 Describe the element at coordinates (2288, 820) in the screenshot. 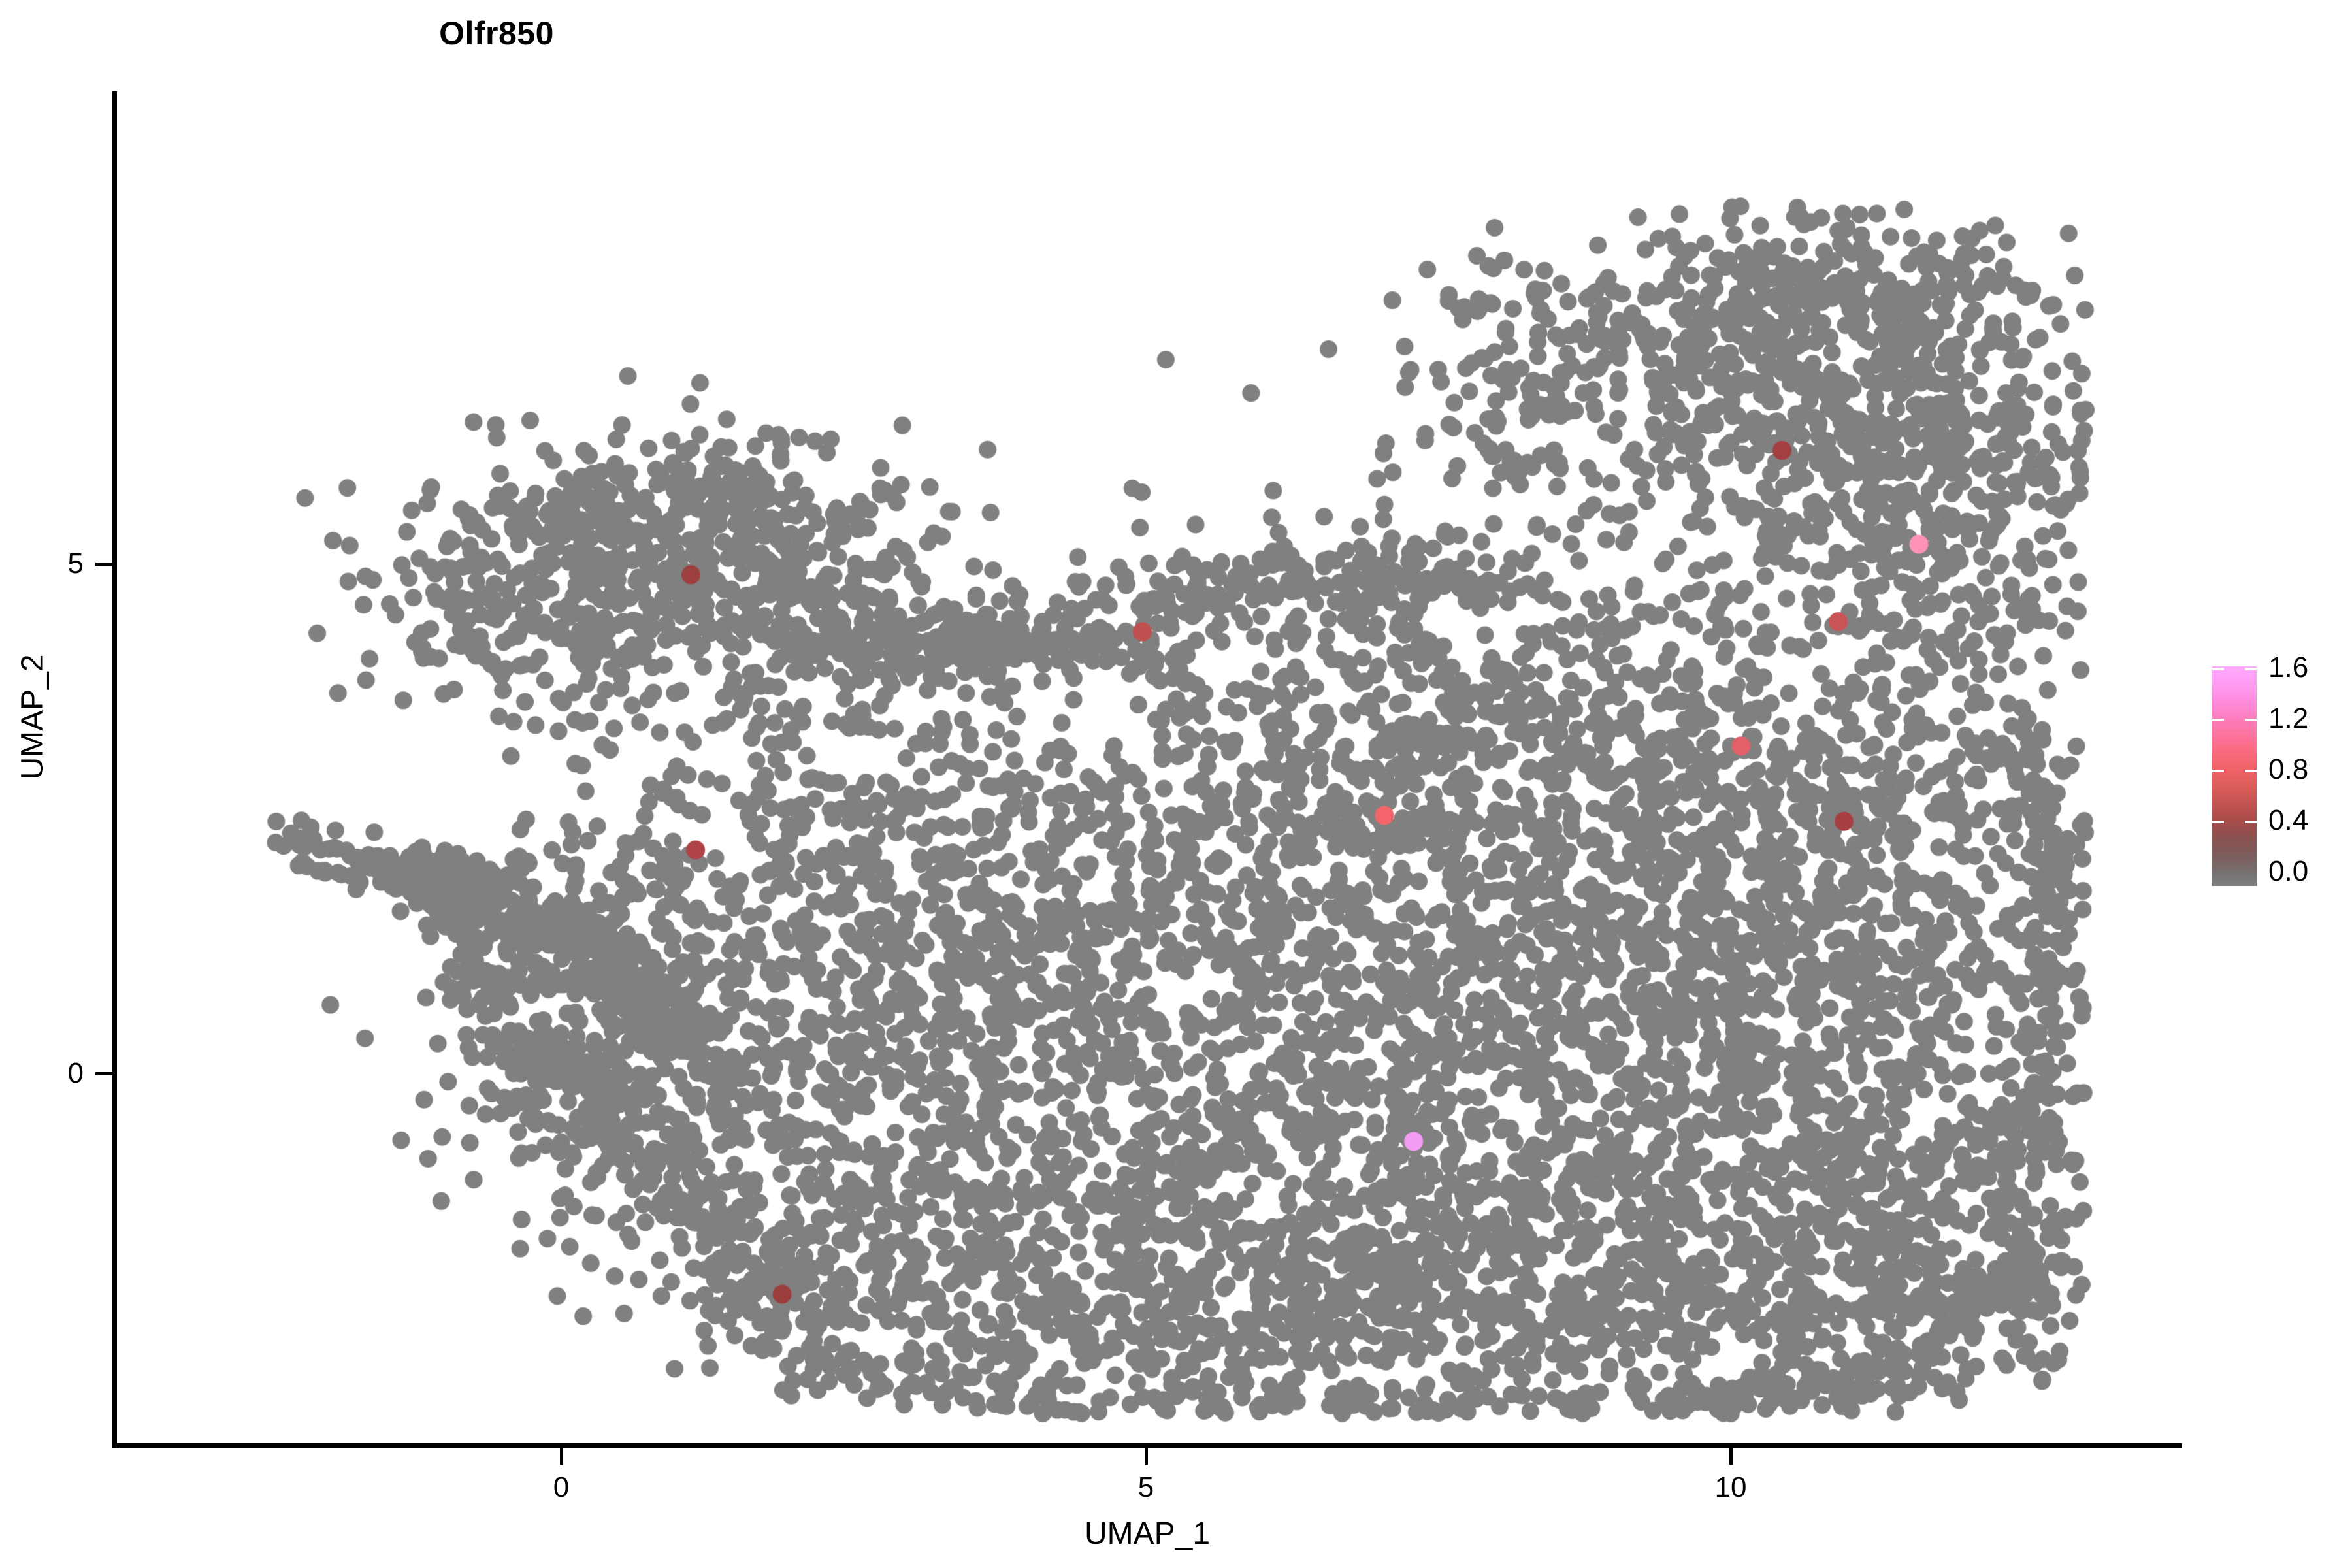

I see `colorbar-label-0.4: 0.4` at that location.